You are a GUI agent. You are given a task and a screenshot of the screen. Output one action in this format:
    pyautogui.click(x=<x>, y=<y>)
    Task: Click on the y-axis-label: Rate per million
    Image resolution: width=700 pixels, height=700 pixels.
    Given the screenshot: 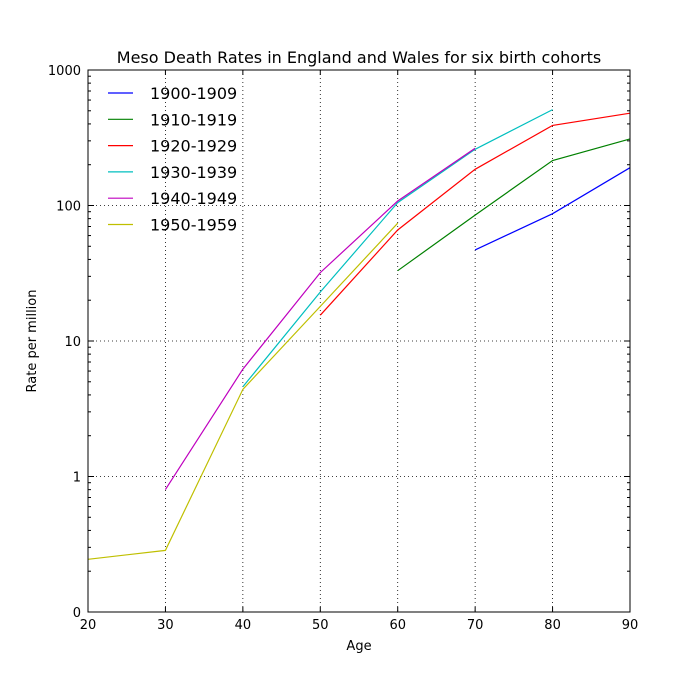 What is the action you would take?
    pyautogui.click(x=32, y=341)
    